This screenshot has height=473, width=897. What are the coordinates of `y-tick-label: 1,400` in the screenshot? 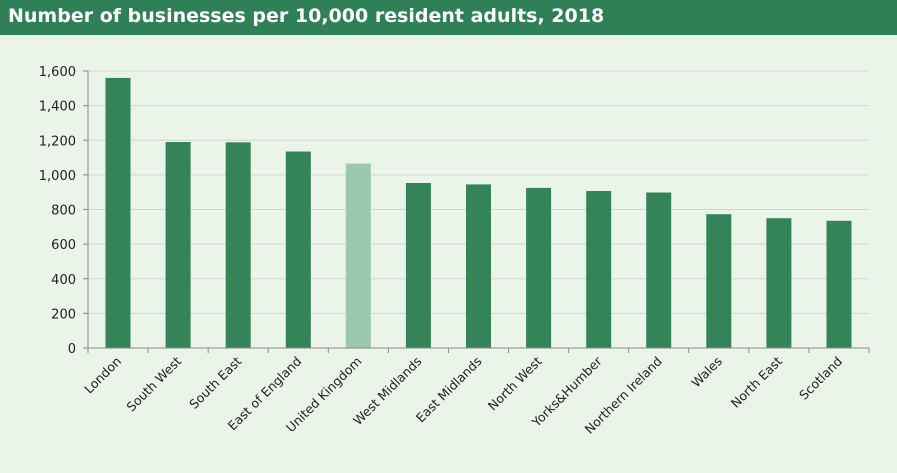 It's located at (57, 107).